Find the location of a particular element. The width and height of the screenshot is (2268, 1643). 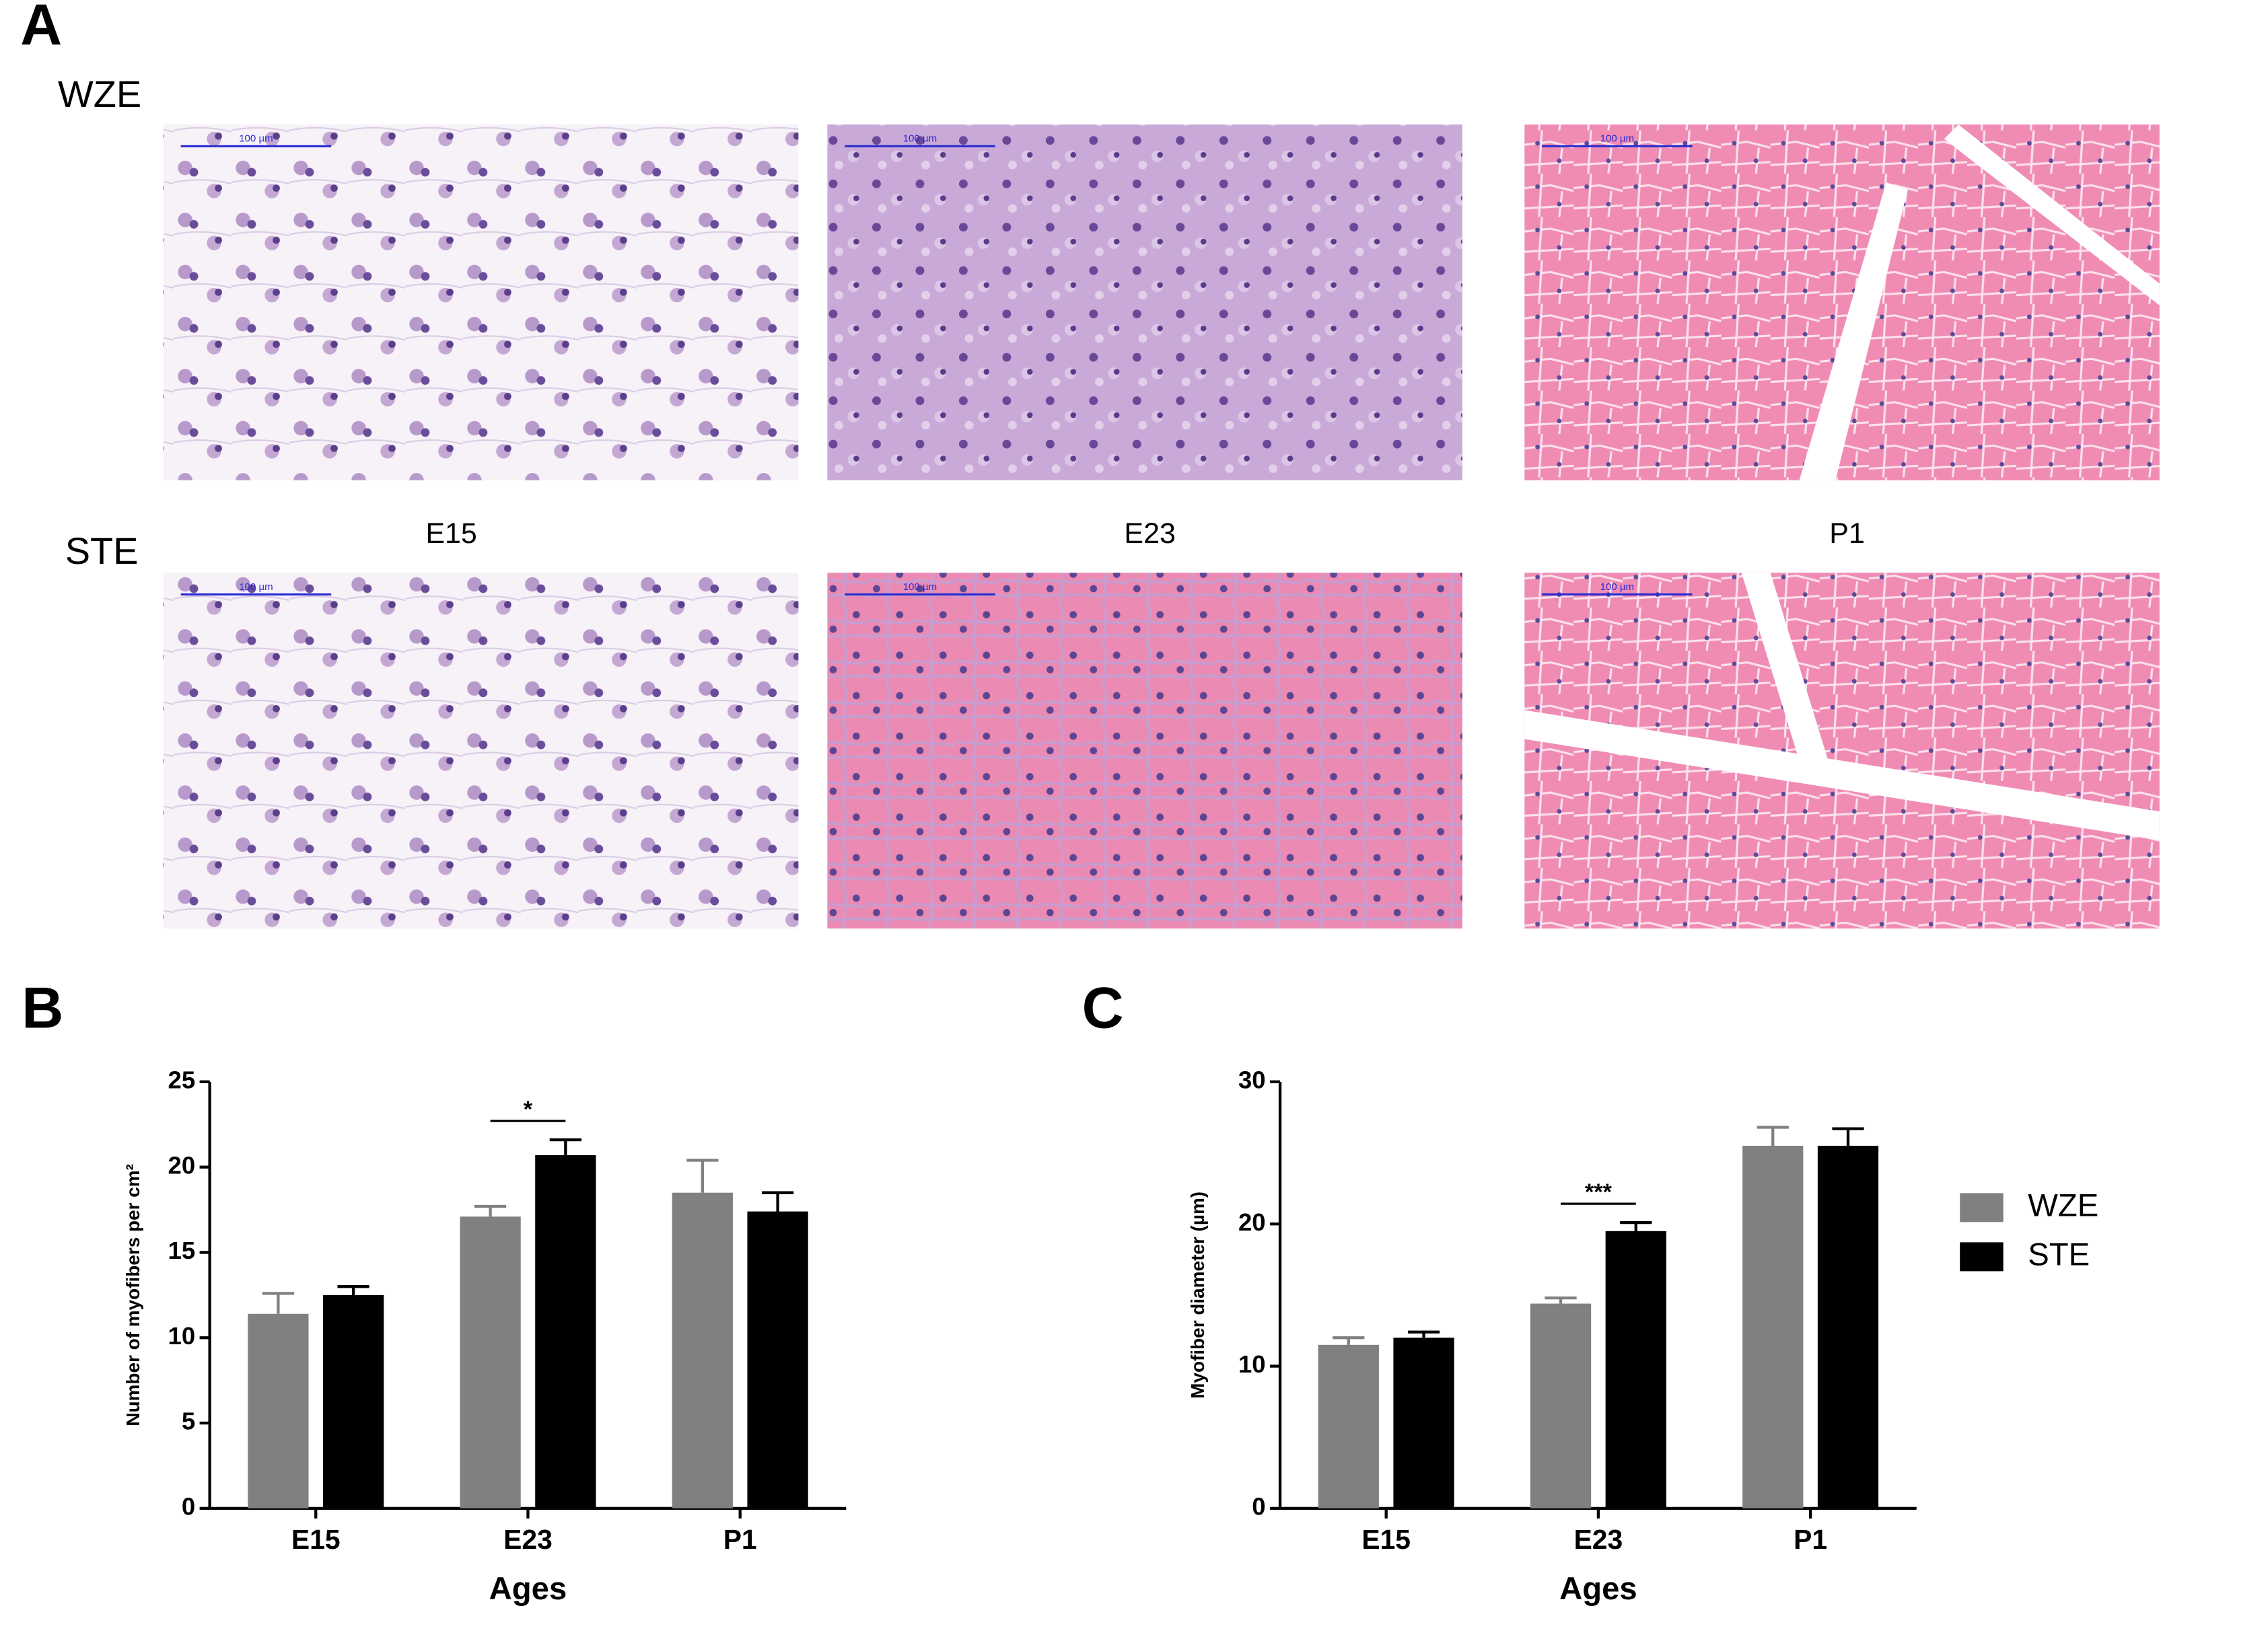

significance-label: *** is located at coordinates (1599, 1192).